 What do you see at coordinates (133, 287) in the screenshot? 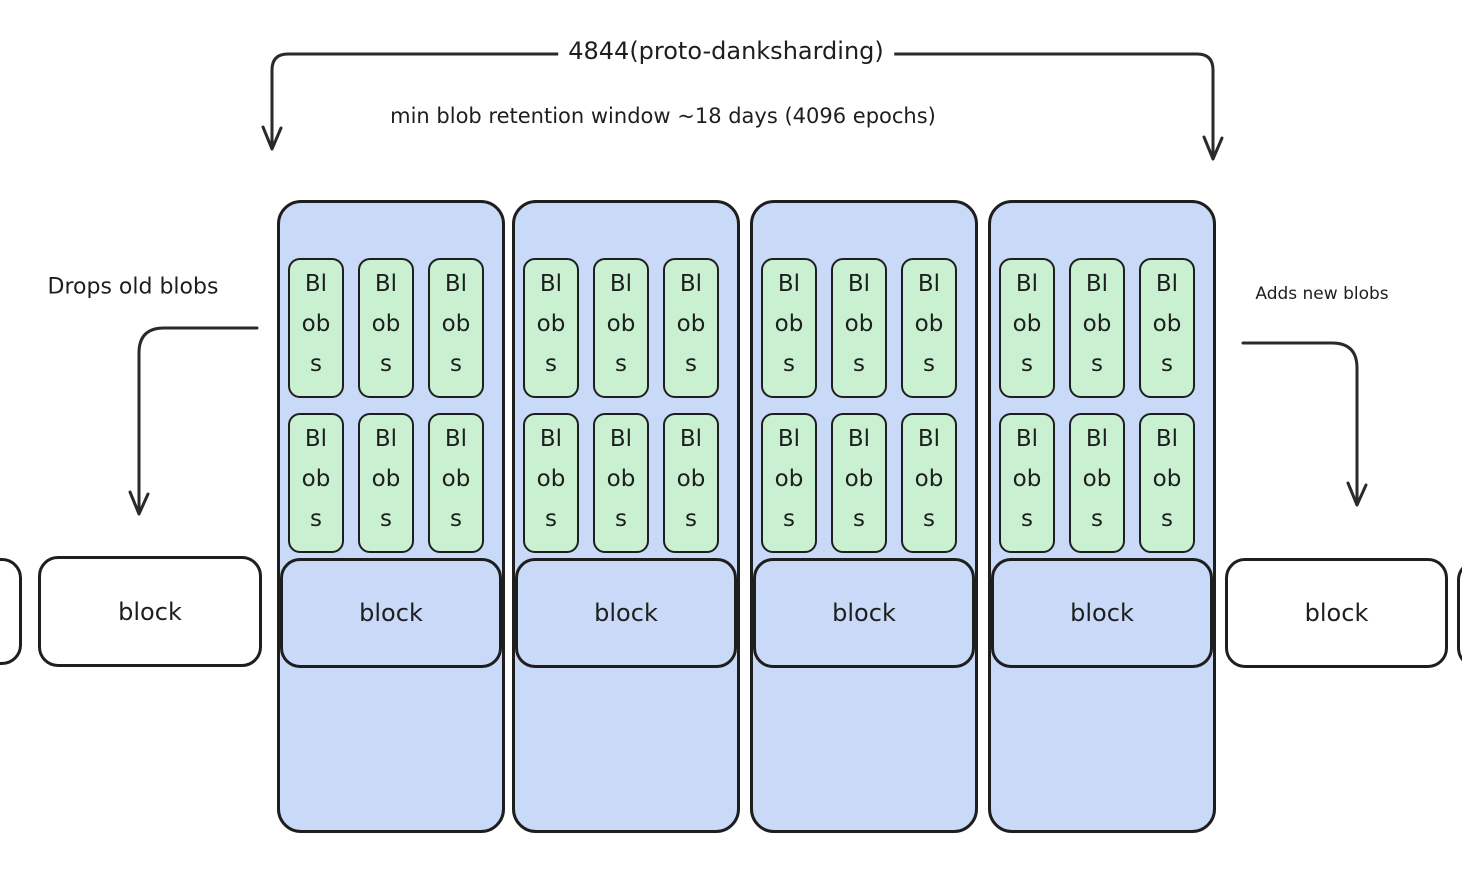
I see `drops-old-blobs-label: Drops old blobs` at bounding box center [133, 287].